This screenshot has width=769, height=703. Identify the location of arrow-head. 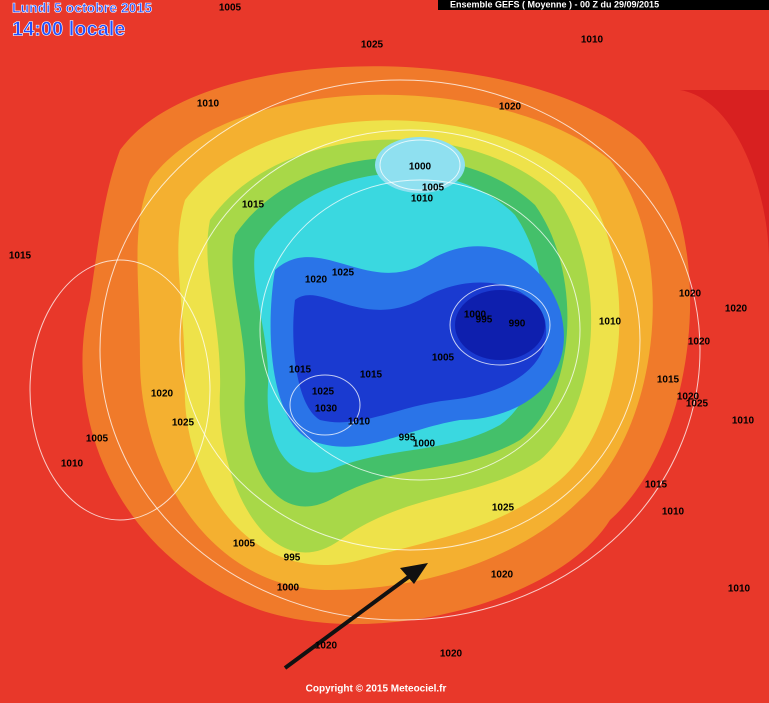
(414, 573).